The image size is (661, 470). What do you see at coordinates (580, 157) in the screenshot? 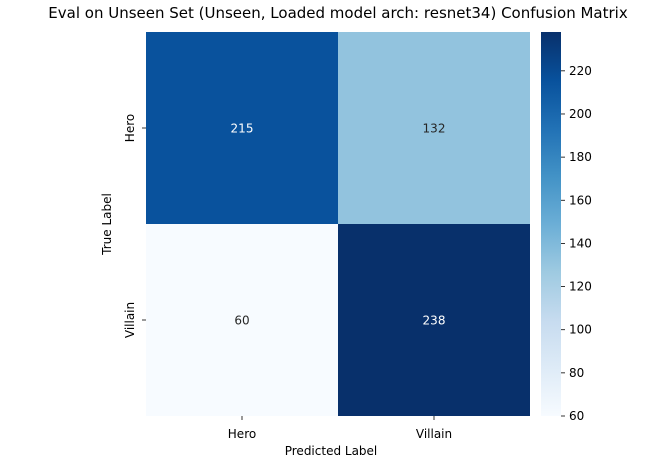
I see `colorbar-tick-label: 180` at bounding box center [580, 157].